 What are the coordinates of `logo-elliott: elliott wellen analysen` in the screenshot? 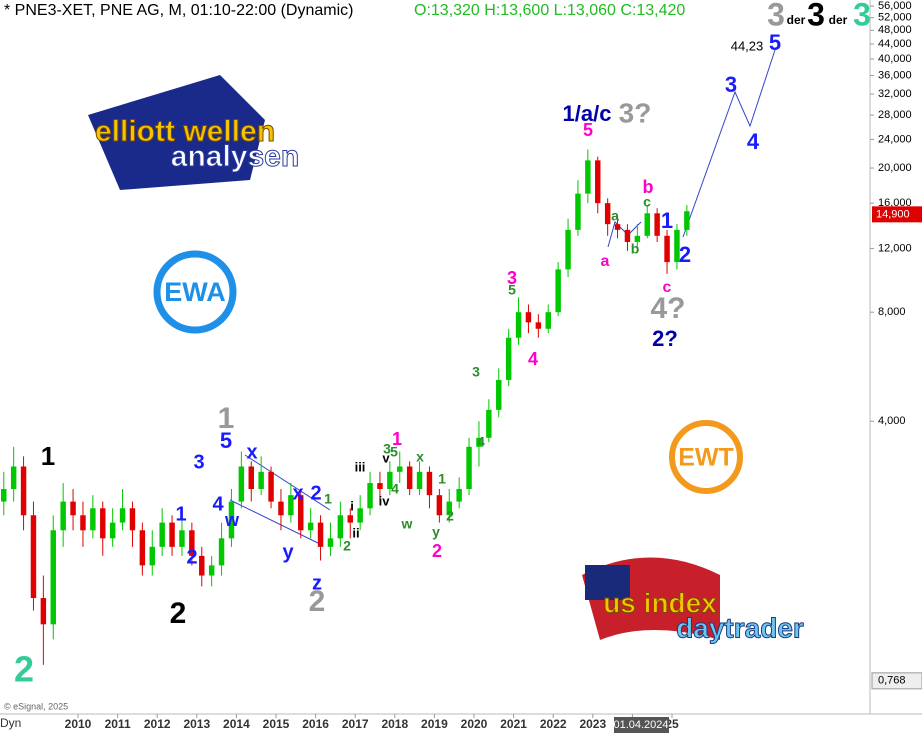 It's located at (194, 132).